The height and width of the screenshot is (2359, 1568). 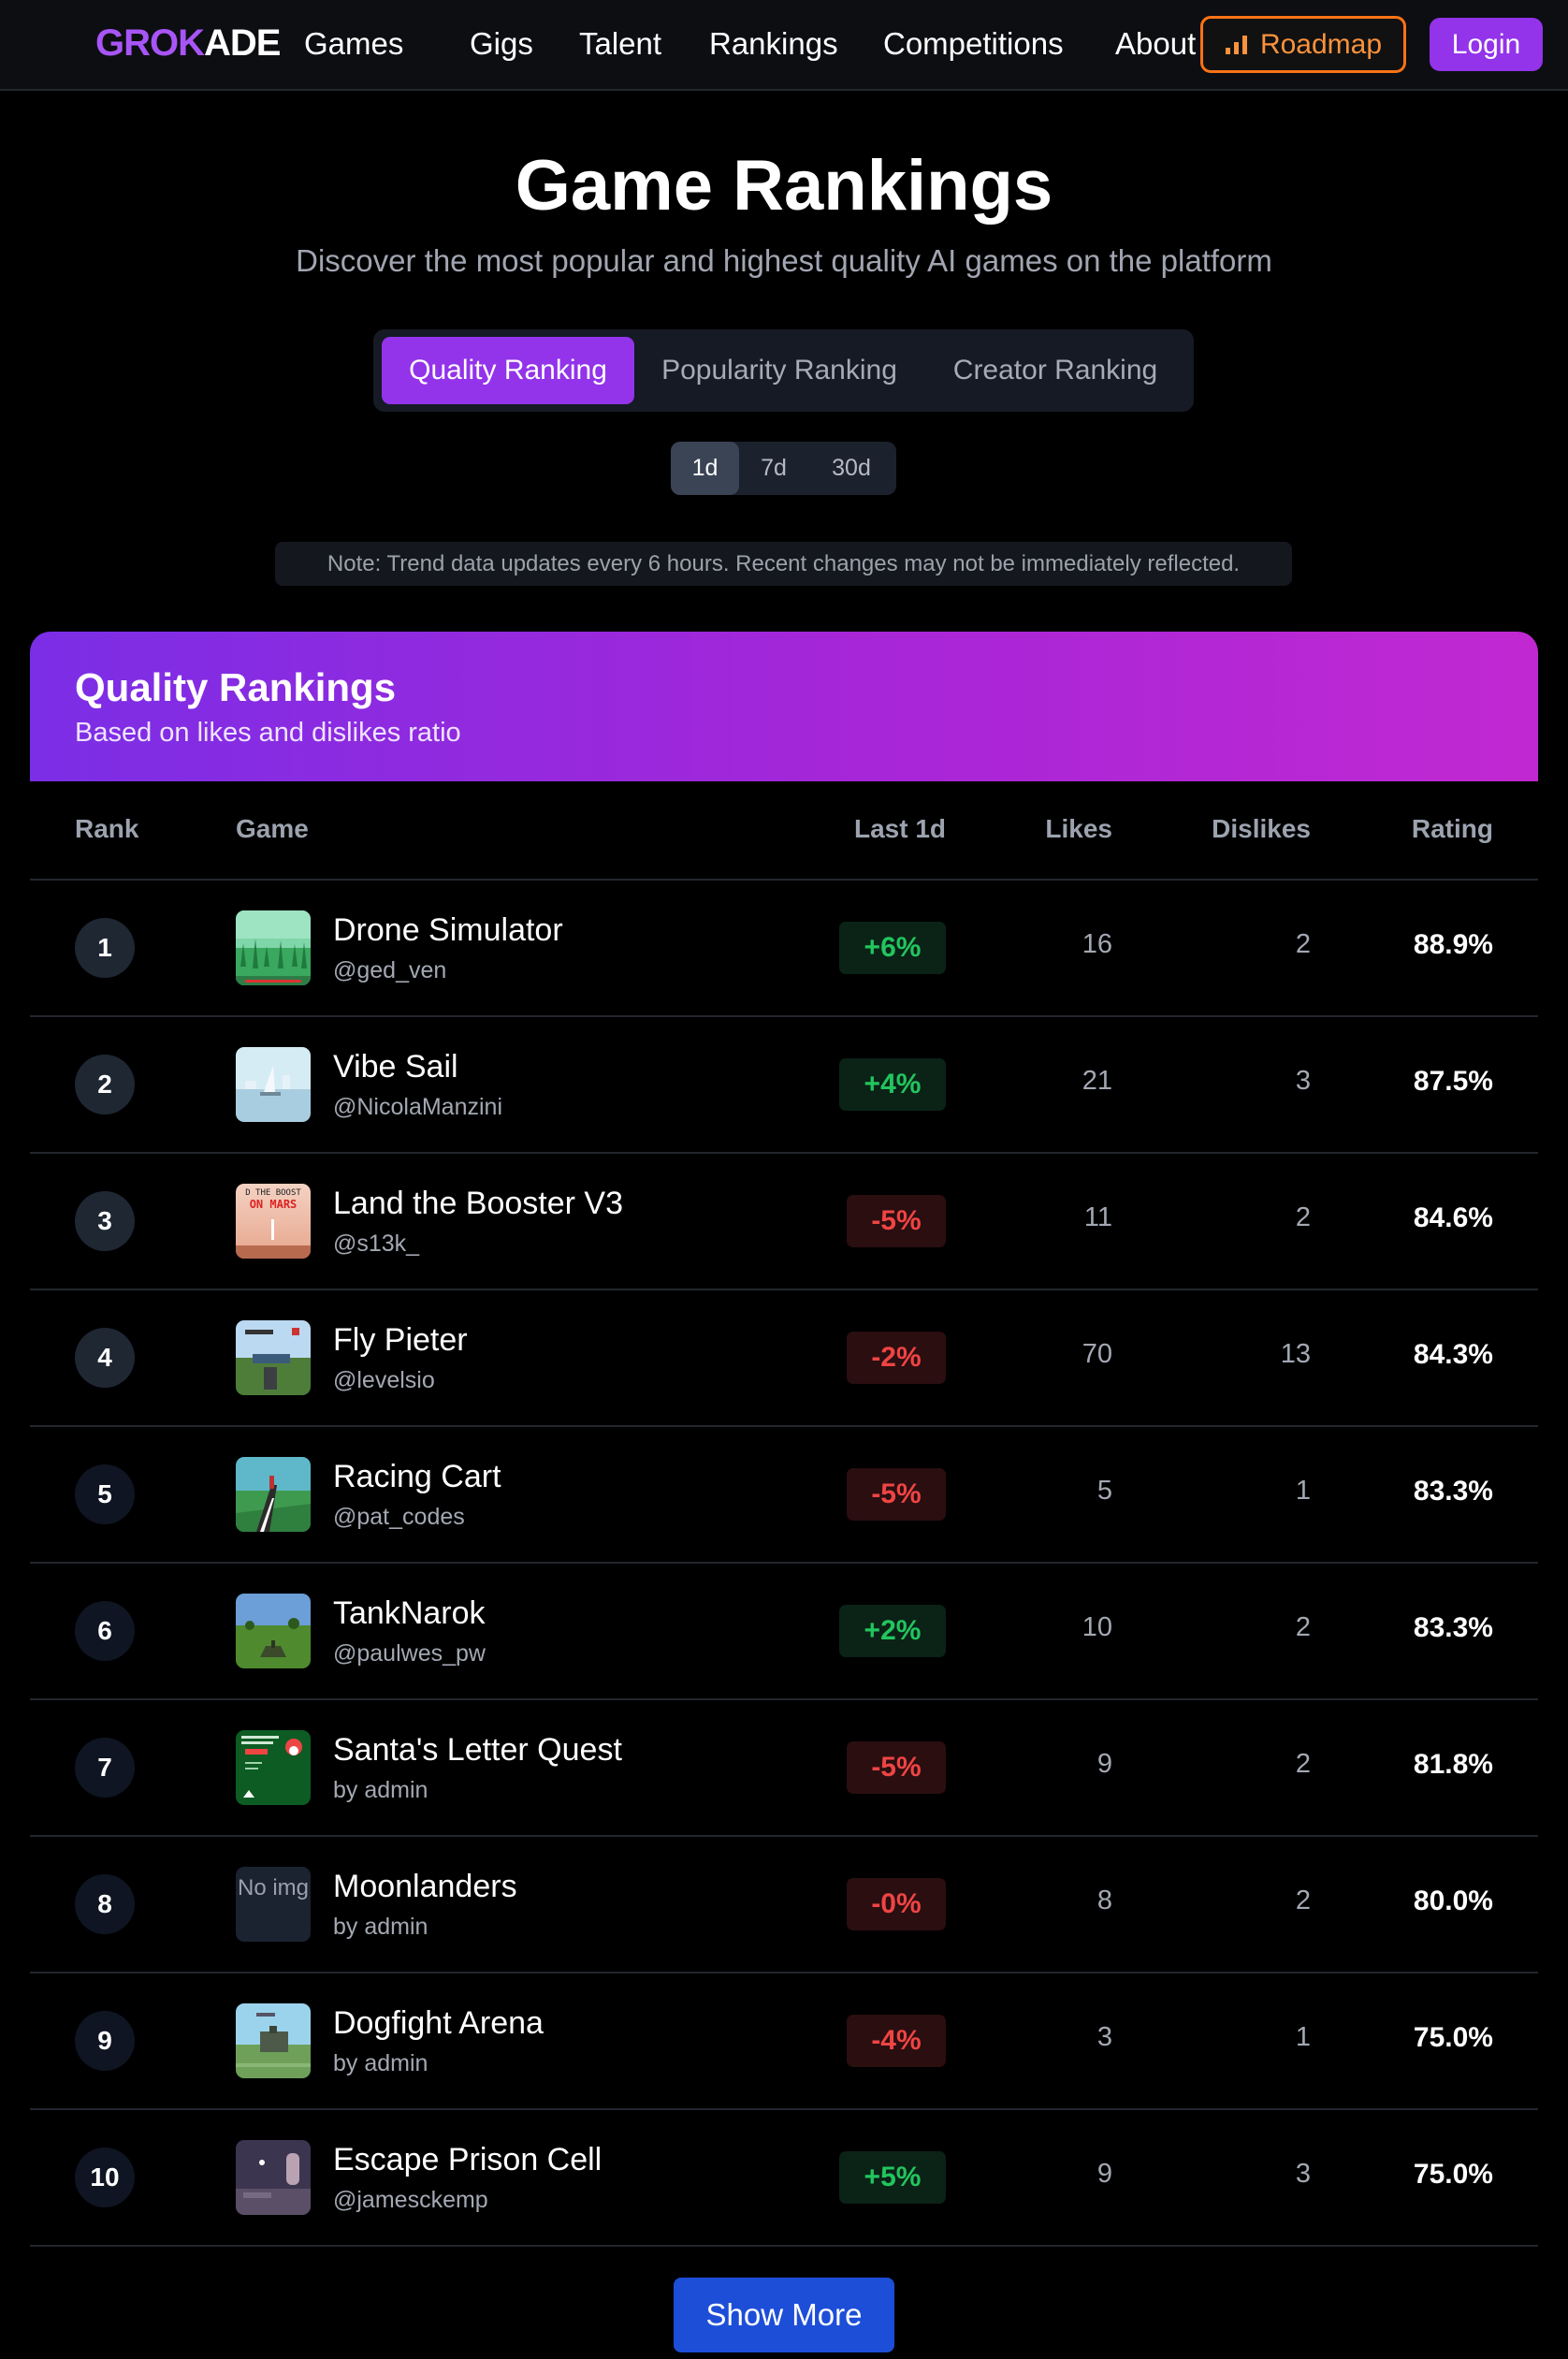 What do you see at coordinates (105, 1904) in the screenshot?
I see `rank-badge: 8` at bounding box center [105, 1904].